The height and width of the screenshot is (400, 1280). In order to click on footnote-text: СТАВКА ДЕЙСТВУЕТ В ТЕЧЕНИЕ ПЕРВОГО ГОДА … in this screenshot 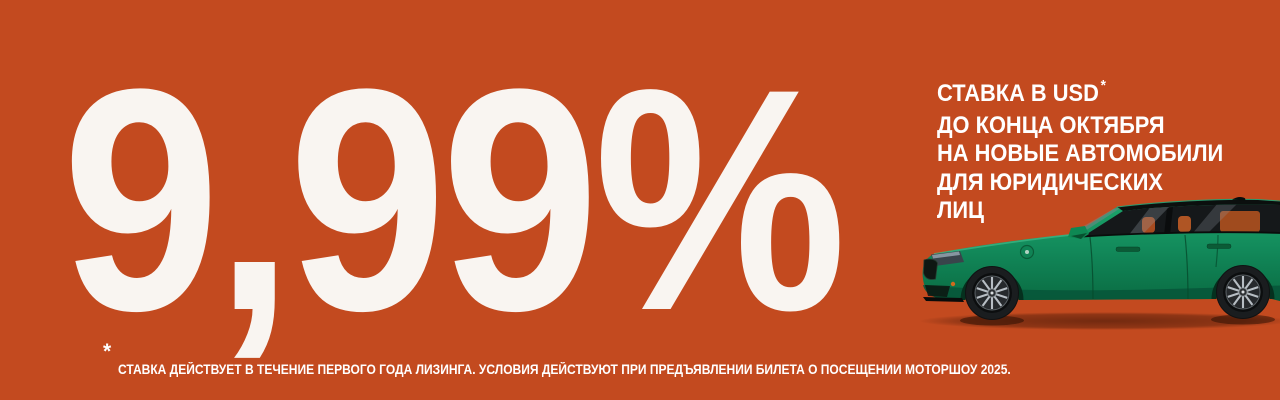, I will do `click(564, 369)`.